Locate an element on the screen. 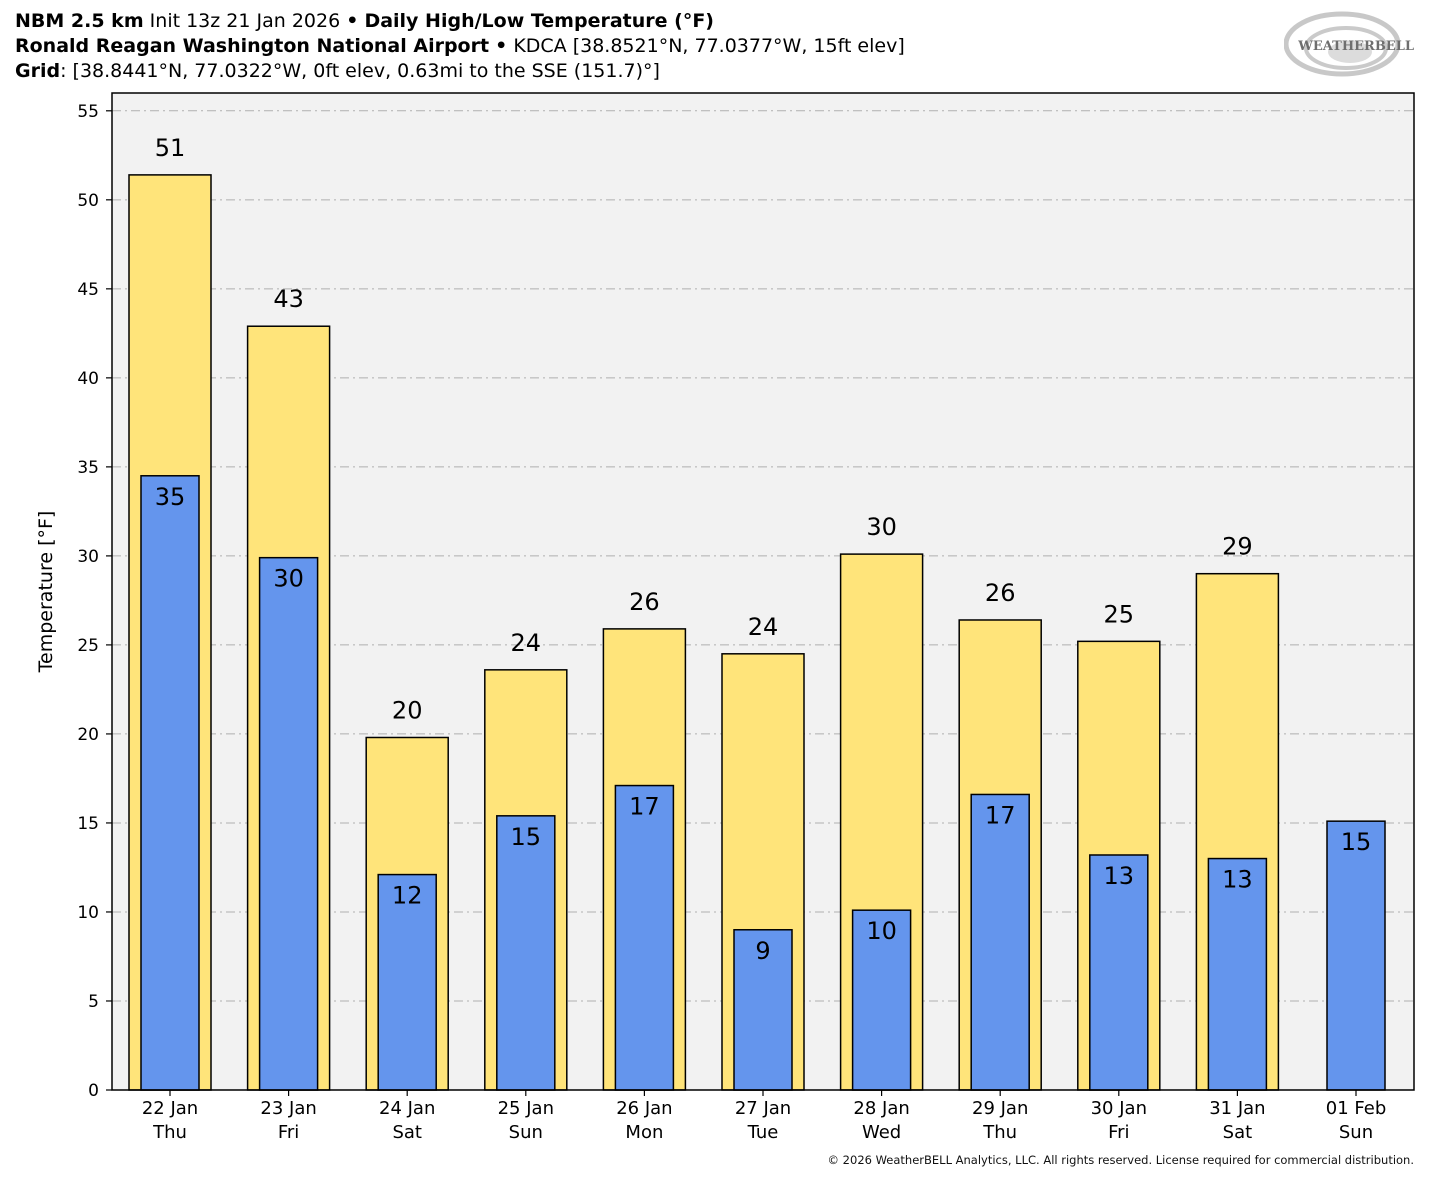 The width and height of the screenshot is (1440, 1182). weatherbell-logo: WEATHERBELL is located at coordinates (1349, 44).